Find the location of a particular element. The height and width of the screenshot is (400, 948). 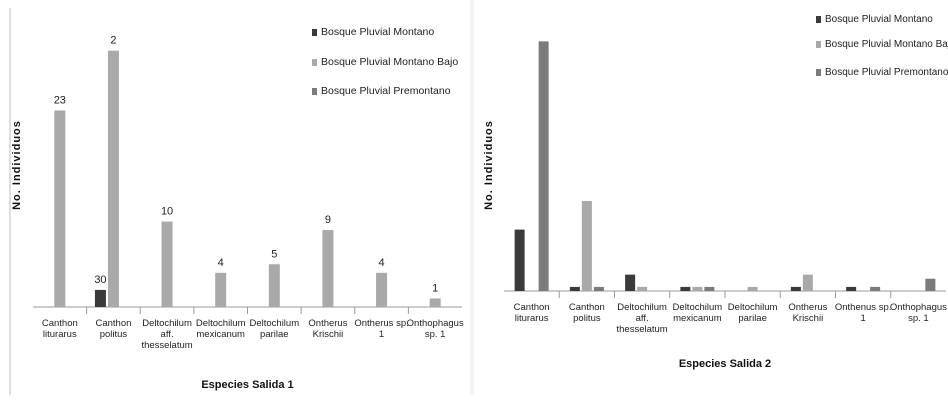

chart1-x-axis-title: Especies Salida 1 is located at coordinates (247, 385).